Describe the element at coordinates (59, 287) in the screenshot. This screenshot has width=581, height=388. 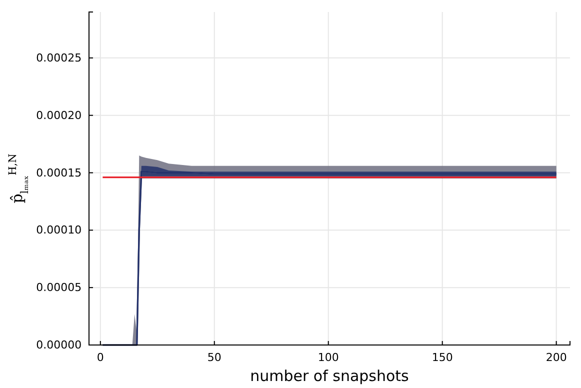
I see `y-tick-label: 0.00005` at that location.